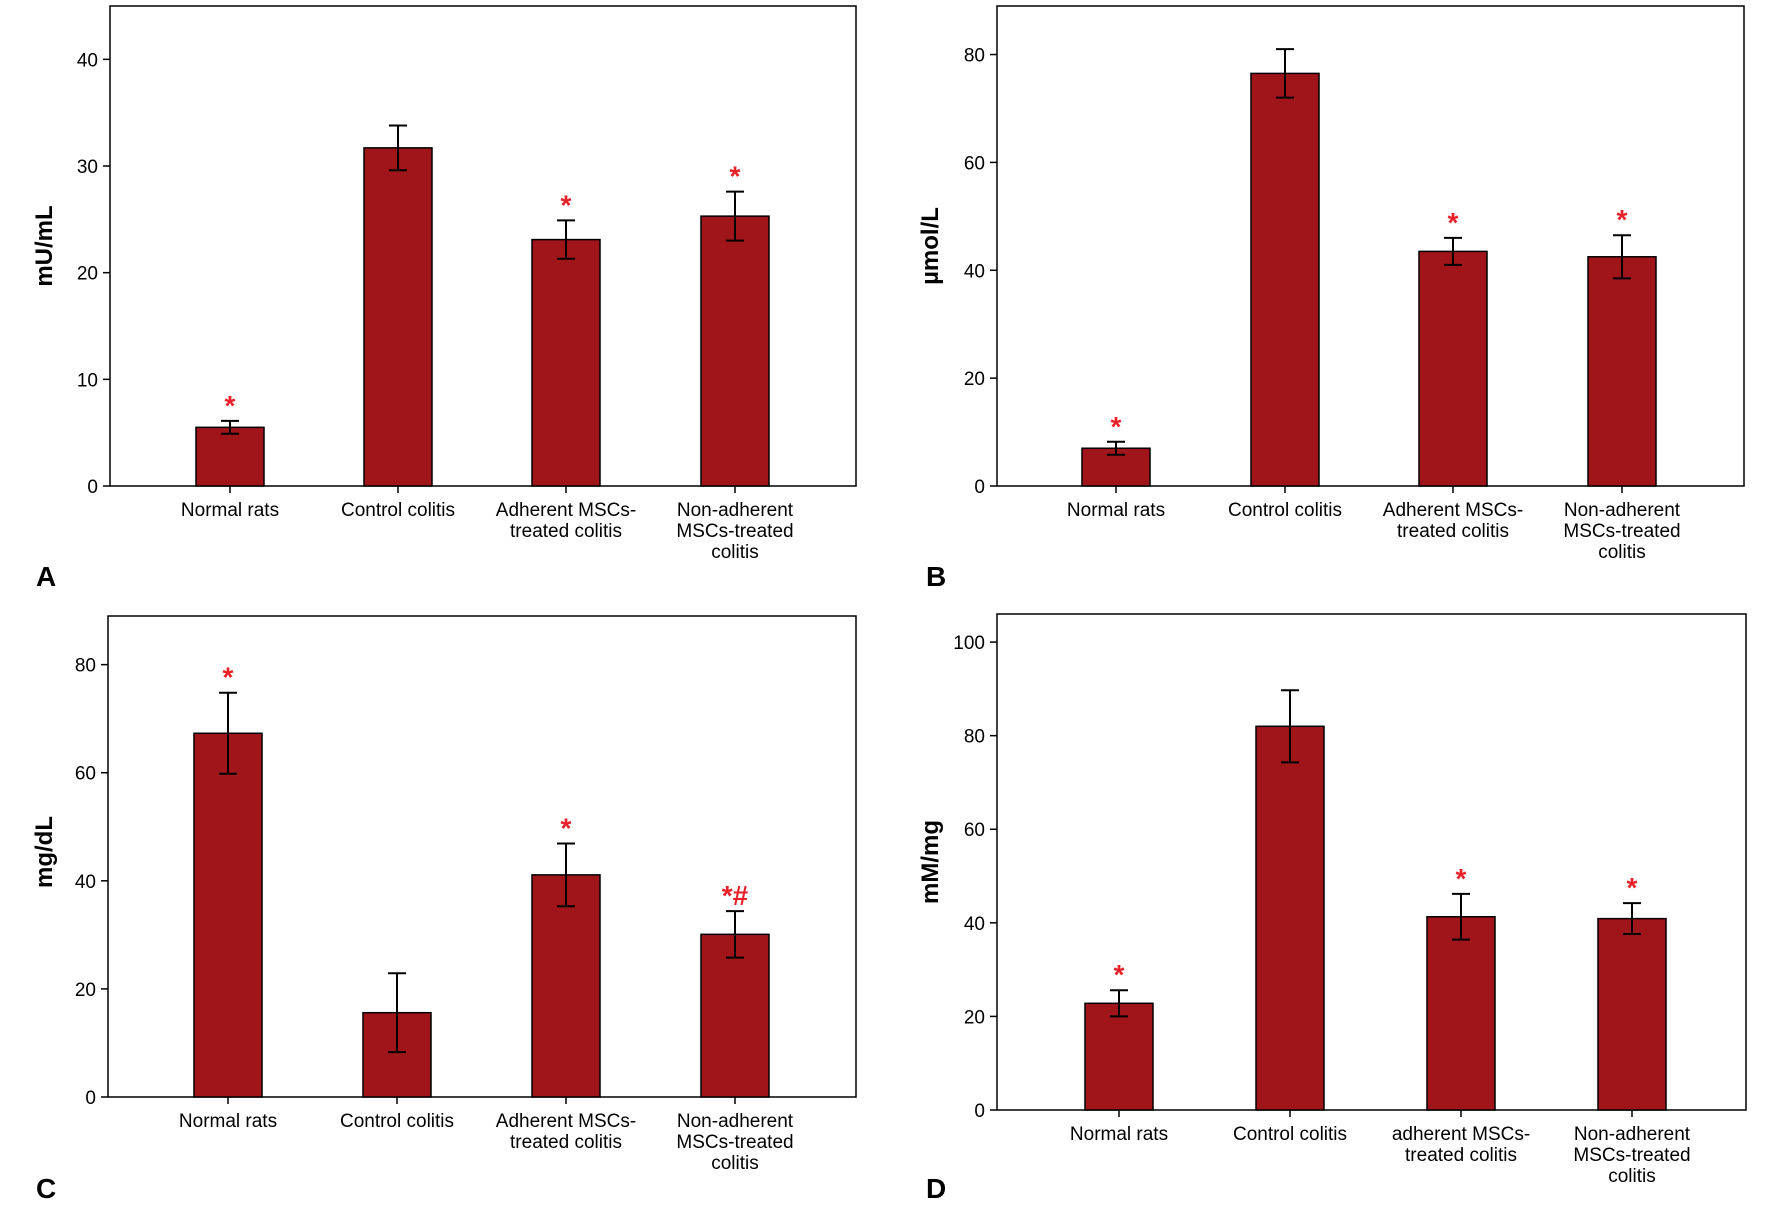  What do you see at coordinates (936, 1188) in the screenshot?
I see `panel-letter: D` at bounding box center [936, 1188].